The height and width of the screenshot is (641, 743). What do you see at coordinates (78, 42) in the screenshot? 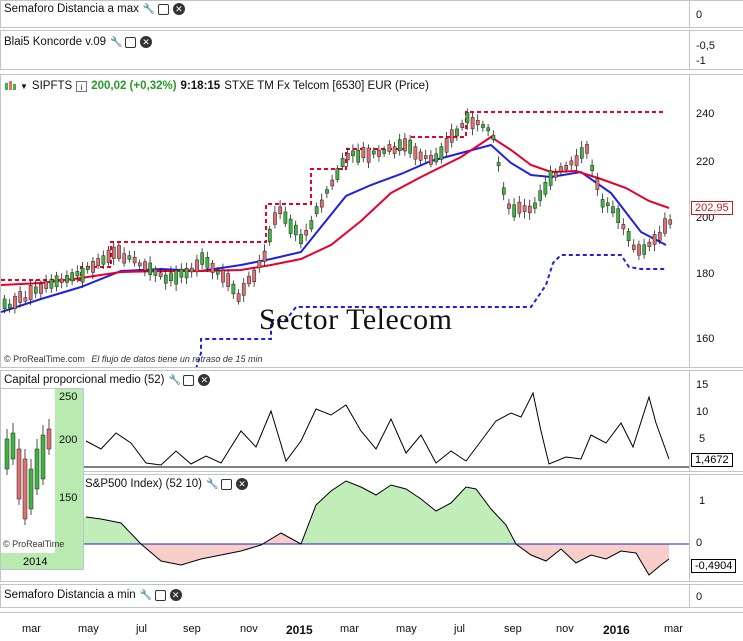
I see `panel-title: Blai5 Koncorde v.09 🔧 ✕` at bounding box center [78, 42].